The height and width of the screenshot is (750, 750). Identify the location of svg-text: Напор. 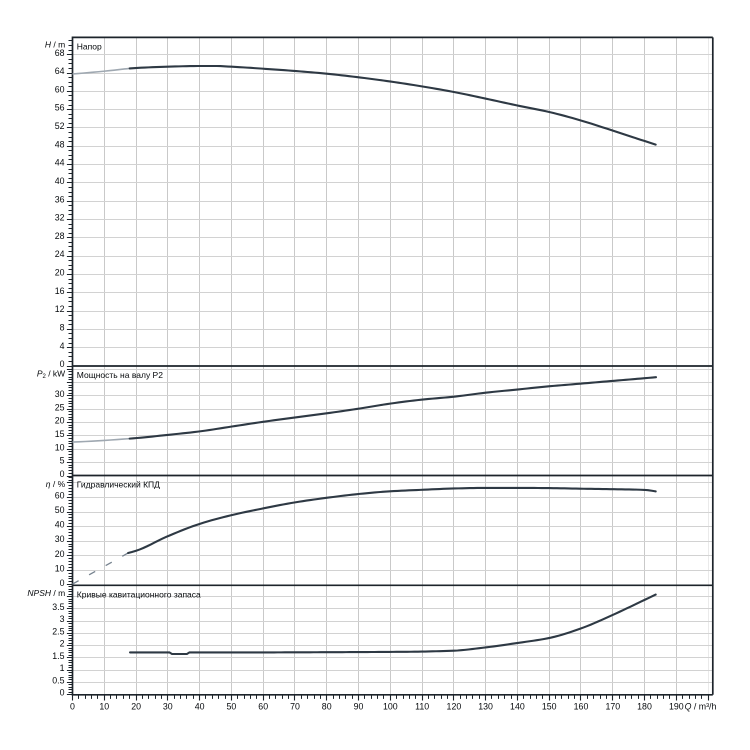
(89, 46).